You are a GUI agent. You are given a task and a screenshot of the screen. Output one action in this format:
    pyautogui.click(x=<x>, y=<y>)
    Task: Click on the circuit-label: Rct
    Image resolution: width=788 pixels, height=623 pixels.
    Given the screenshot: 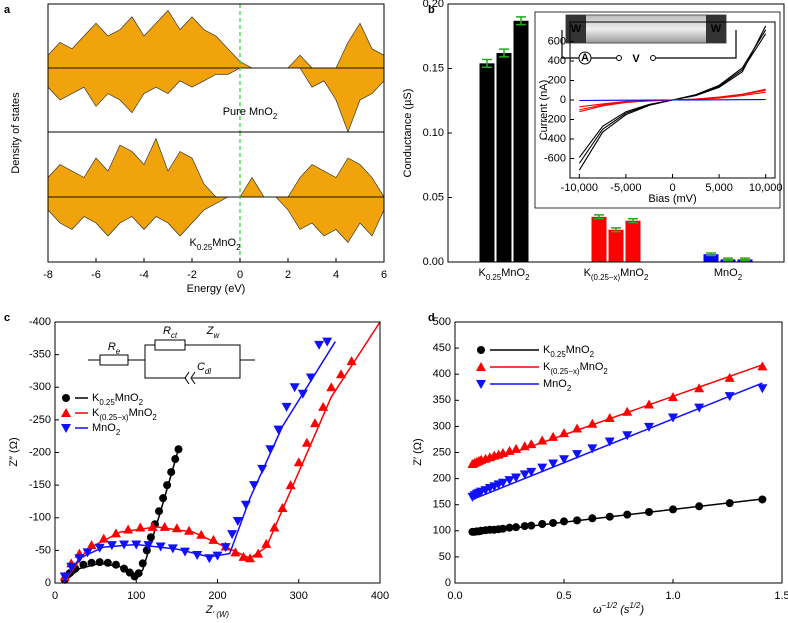 What is the action you would take?
    pyautogui.click(x=170, y=332)
    